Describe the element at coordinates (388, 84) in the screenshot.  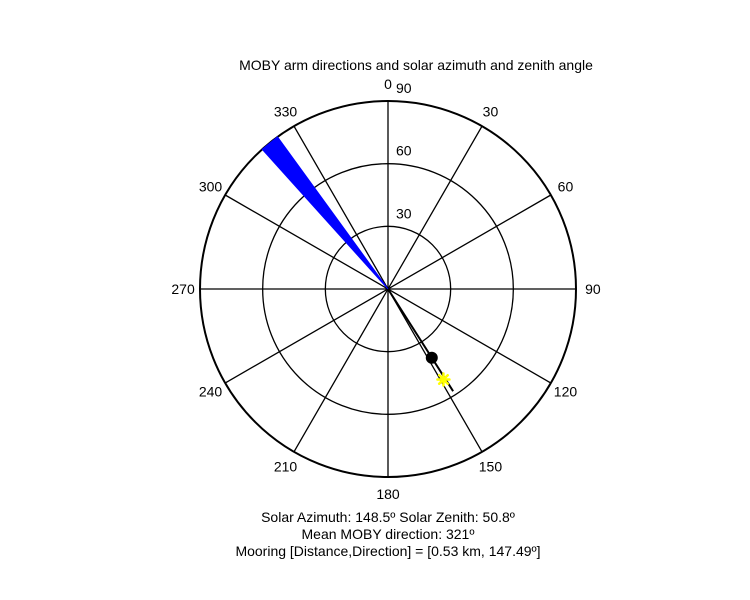
I see `angle-tick-label: 0` at that location.